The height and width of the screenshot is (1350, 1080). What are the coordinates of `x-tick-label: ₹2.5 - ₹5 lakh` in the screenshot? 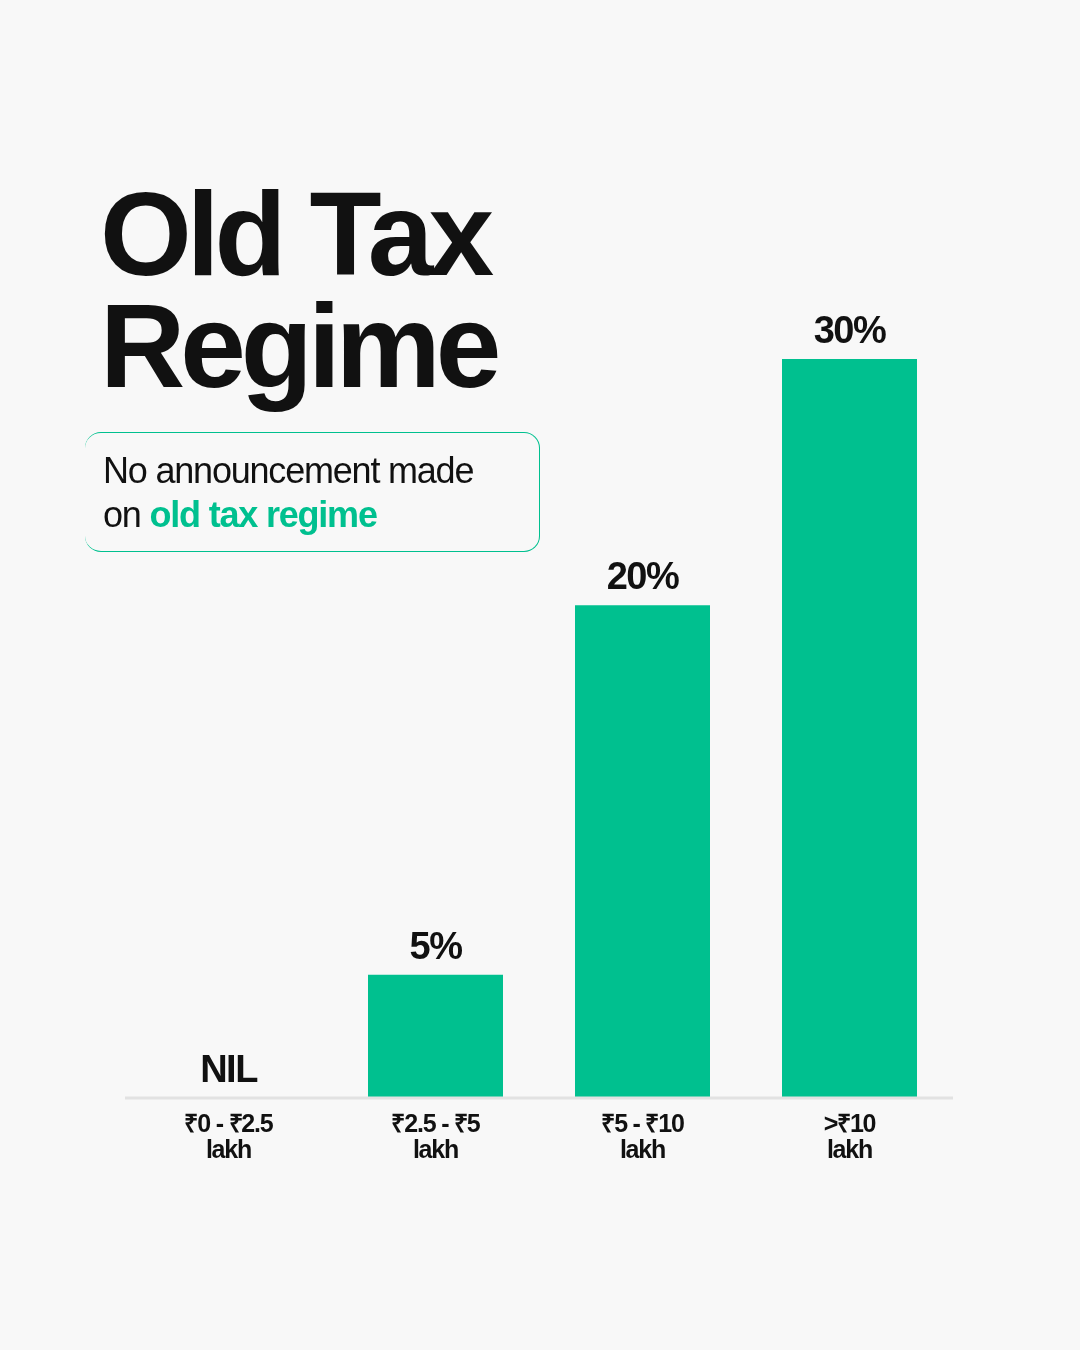 It's located at (436, 1136).